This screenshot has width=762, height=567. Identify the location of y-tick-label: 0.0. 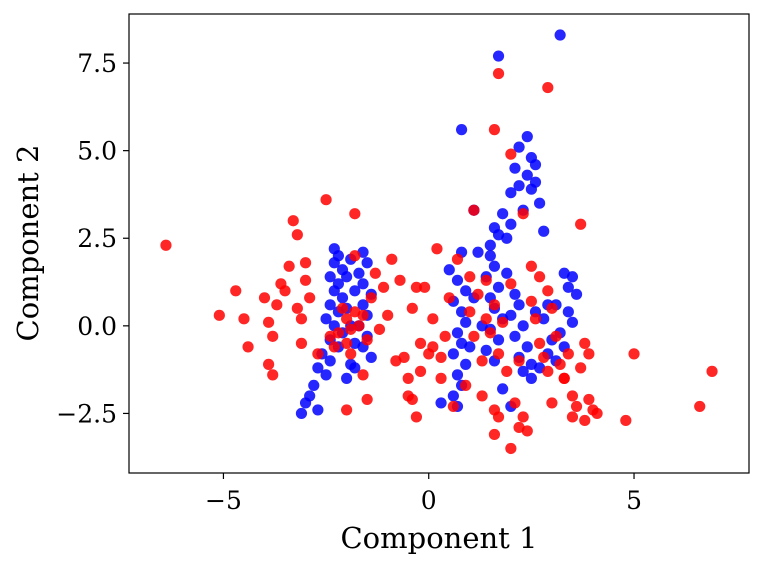
(97, 326).